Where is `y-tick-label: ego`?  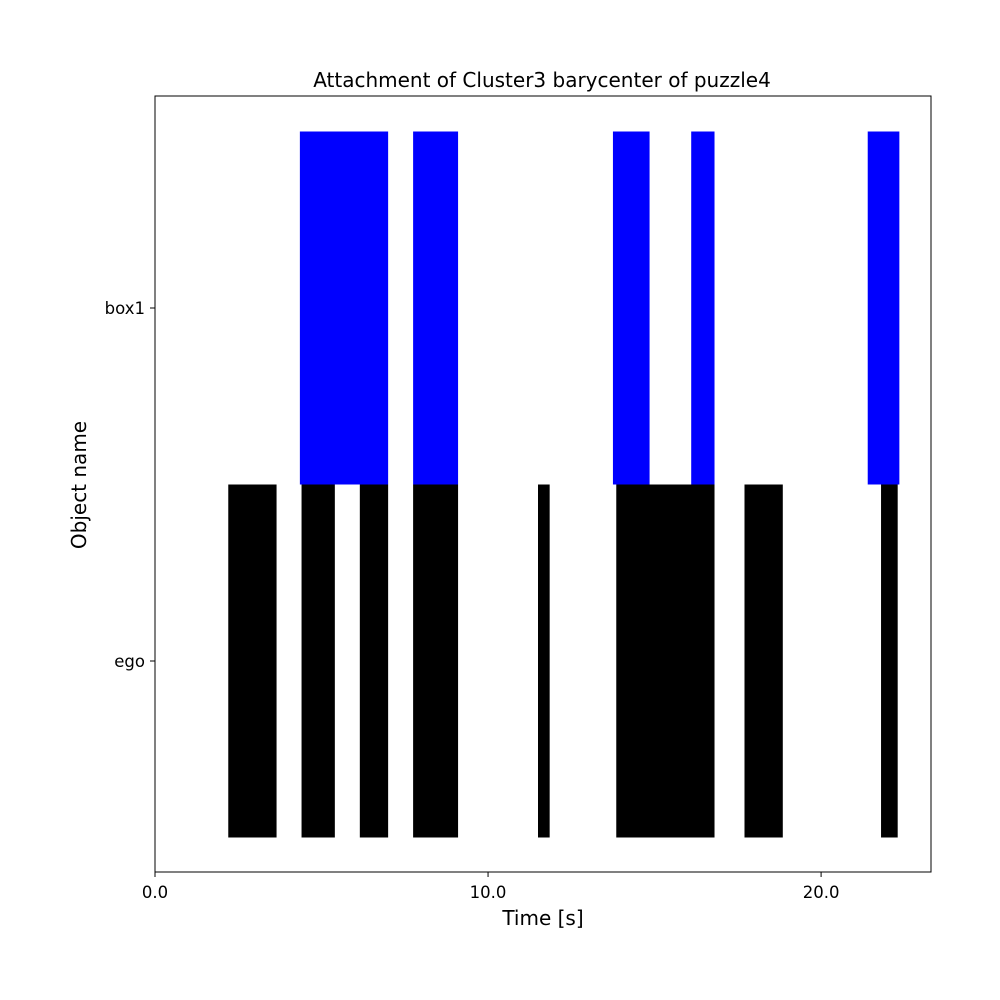 y-tick-label: ego is located at coordinates (129, 661).